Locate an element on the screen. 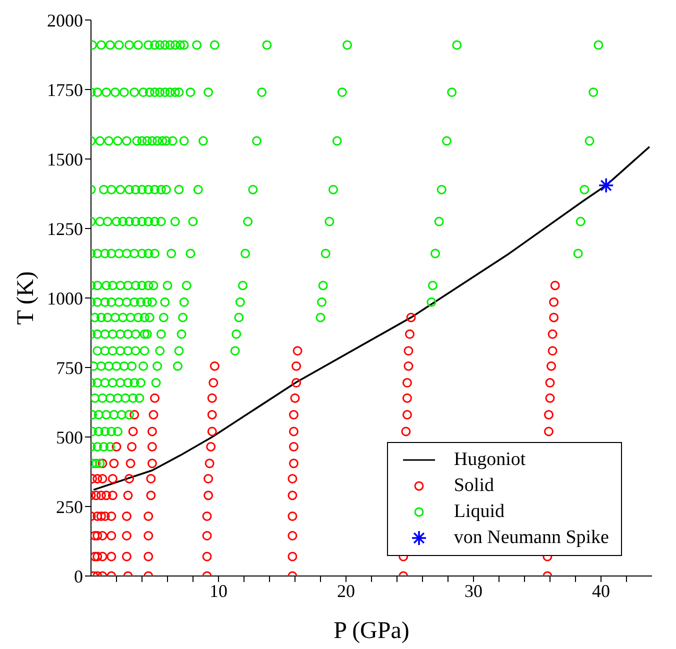  y-tick-label: 1750 is located at coordinates (65, 90).